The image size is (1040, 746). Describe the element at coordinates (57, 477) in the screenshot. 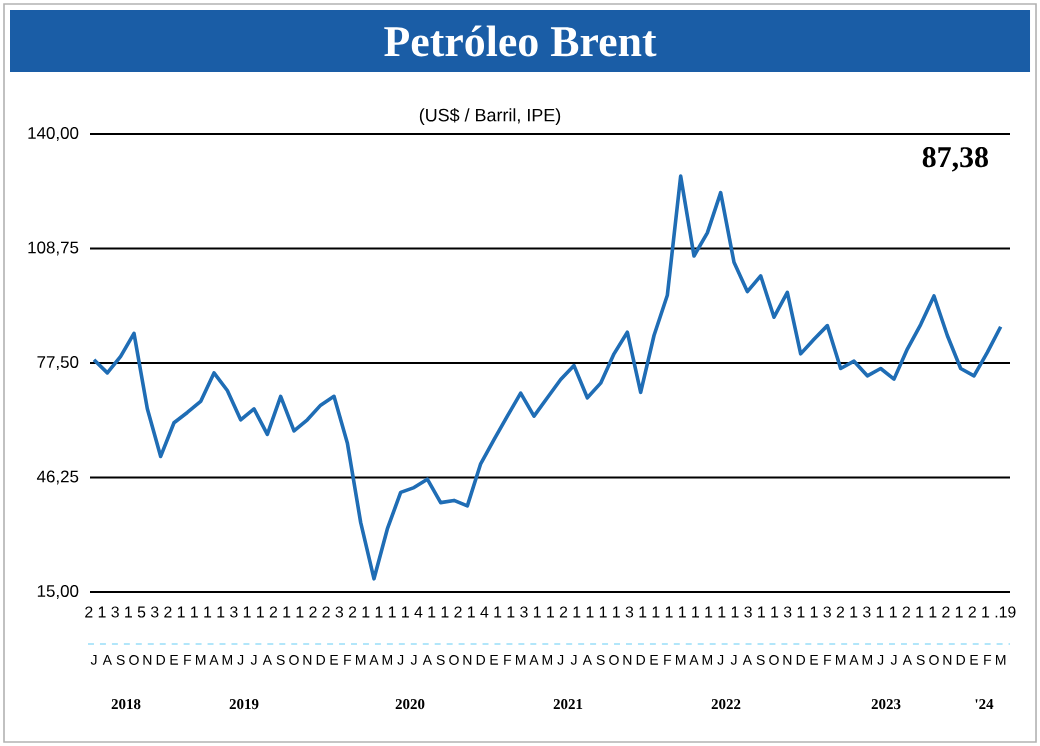

I see `y-tick-label: 46,25` at that location.